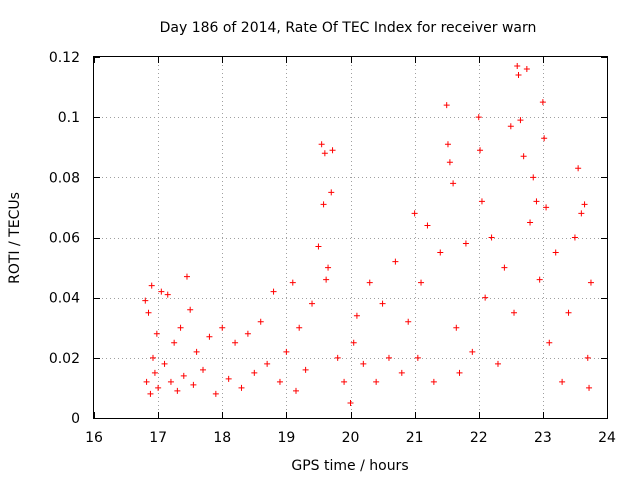  I want to click on x-tick-label: 23, so click(543, 438).